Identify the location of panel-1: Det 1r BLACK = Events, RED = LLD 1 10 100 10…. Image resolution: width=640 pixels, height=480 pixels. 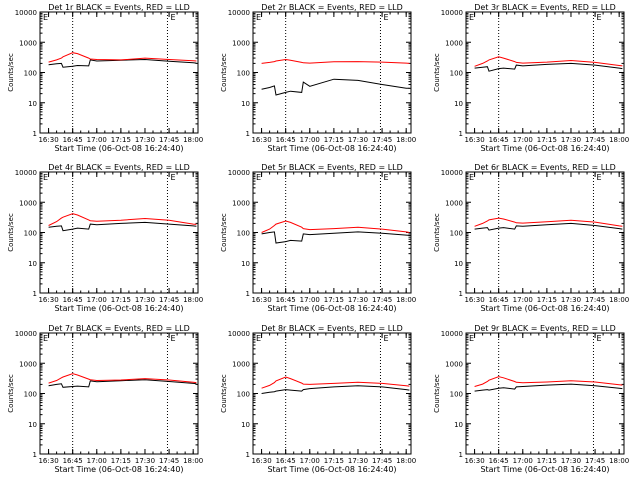
(105, 78).